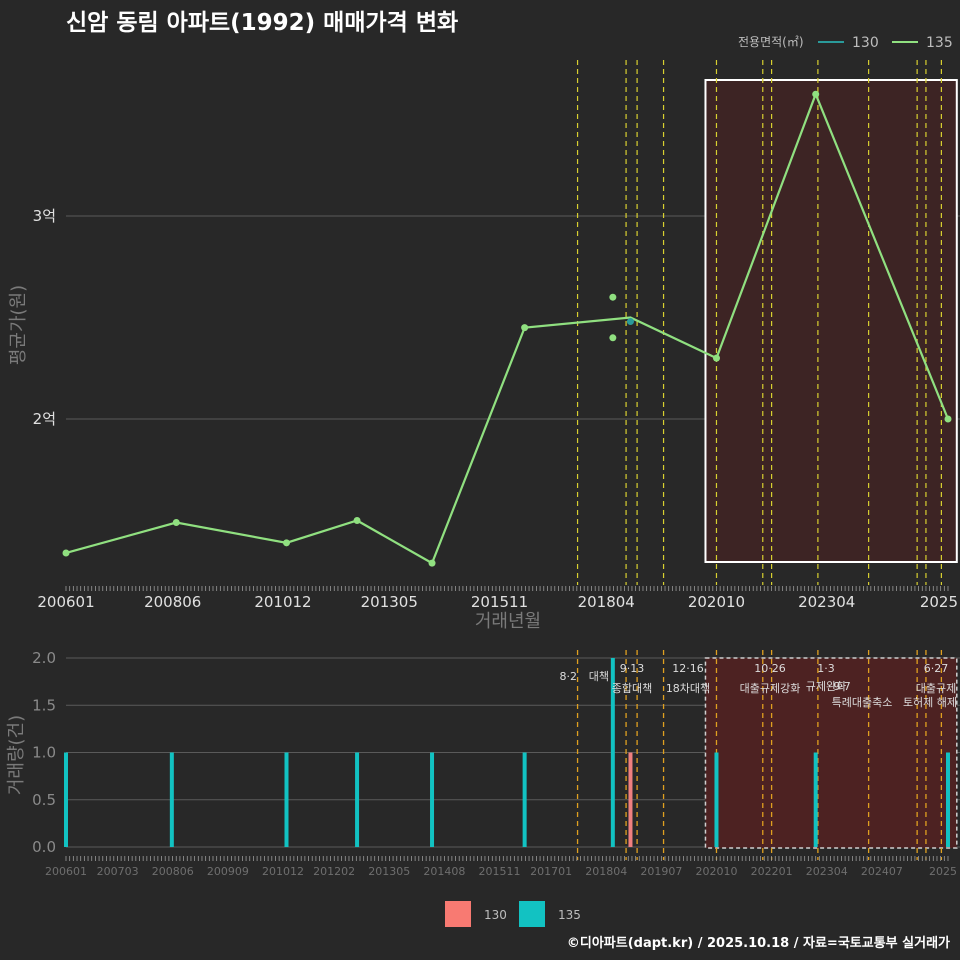  Describe the element at coordinates (939, 43) in the screenshot. I see `legend-label-135: 135` at that location.